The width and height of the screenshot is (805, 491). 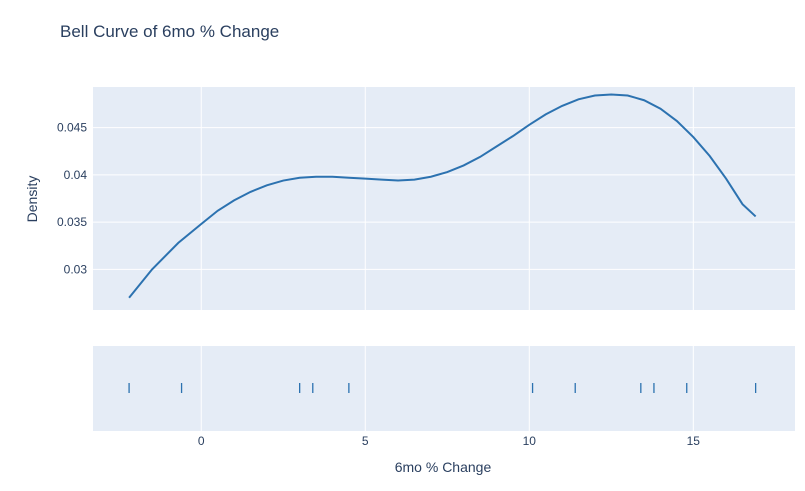 I want to click on x-tick-label: 15, so click(x=694, y=441).